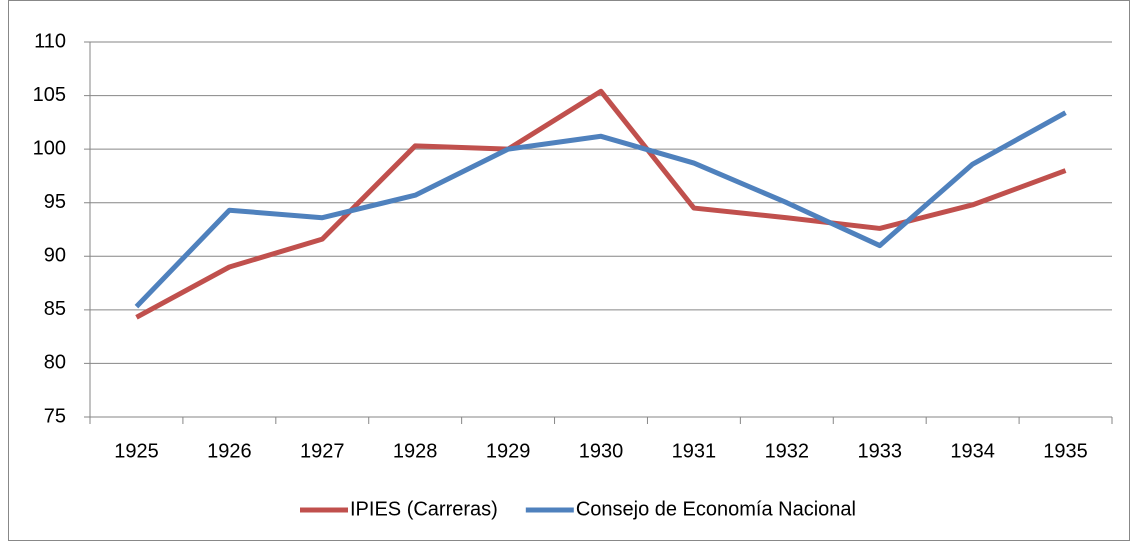  What do you see at coordinates (49, 95) in the screenshot?
I see `y-tick-label: 105` at bounding box center [49, 95].